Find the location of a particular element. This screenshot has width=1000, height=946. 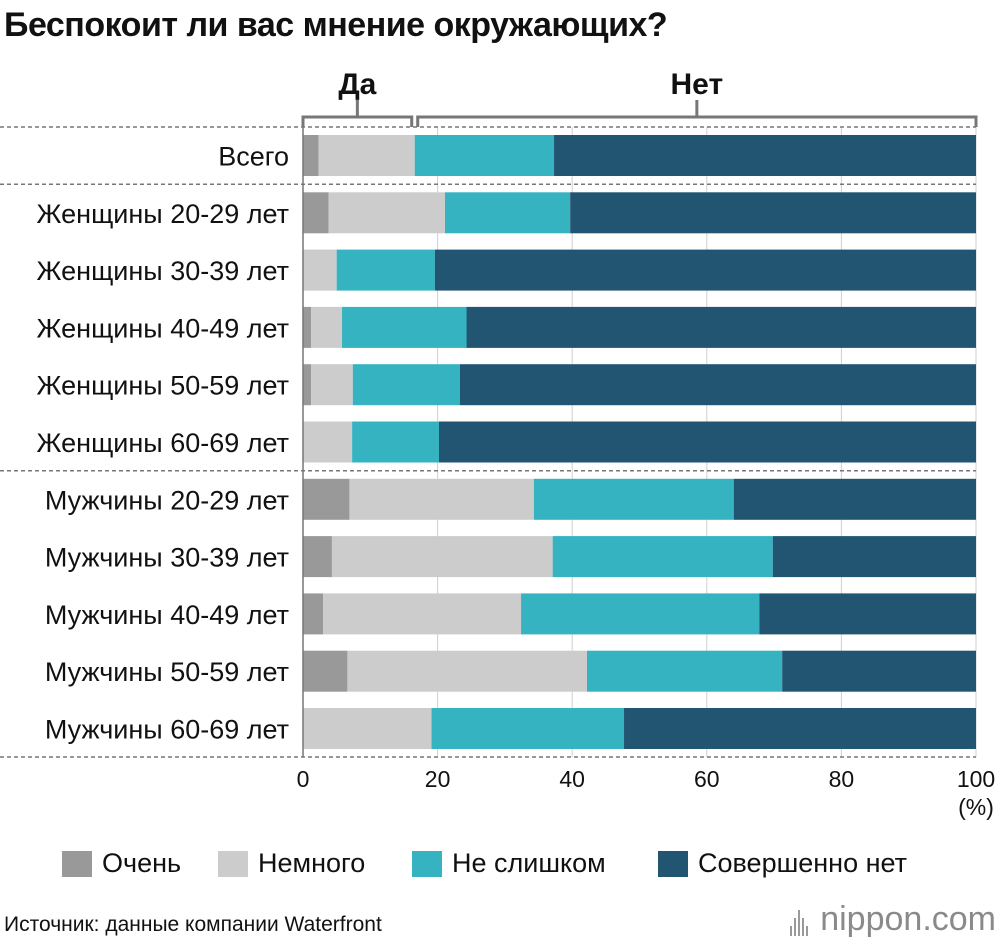

legend-swatch-ne-slishkom is located at coordinates (427, 863).